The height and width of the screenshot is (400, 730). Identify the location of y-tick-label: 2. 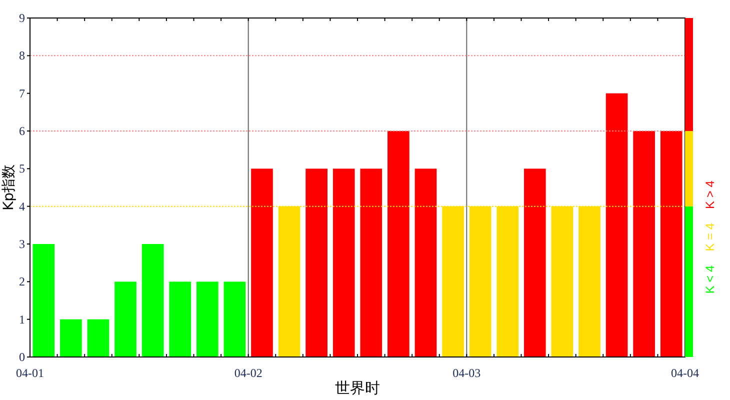
(22, 281).